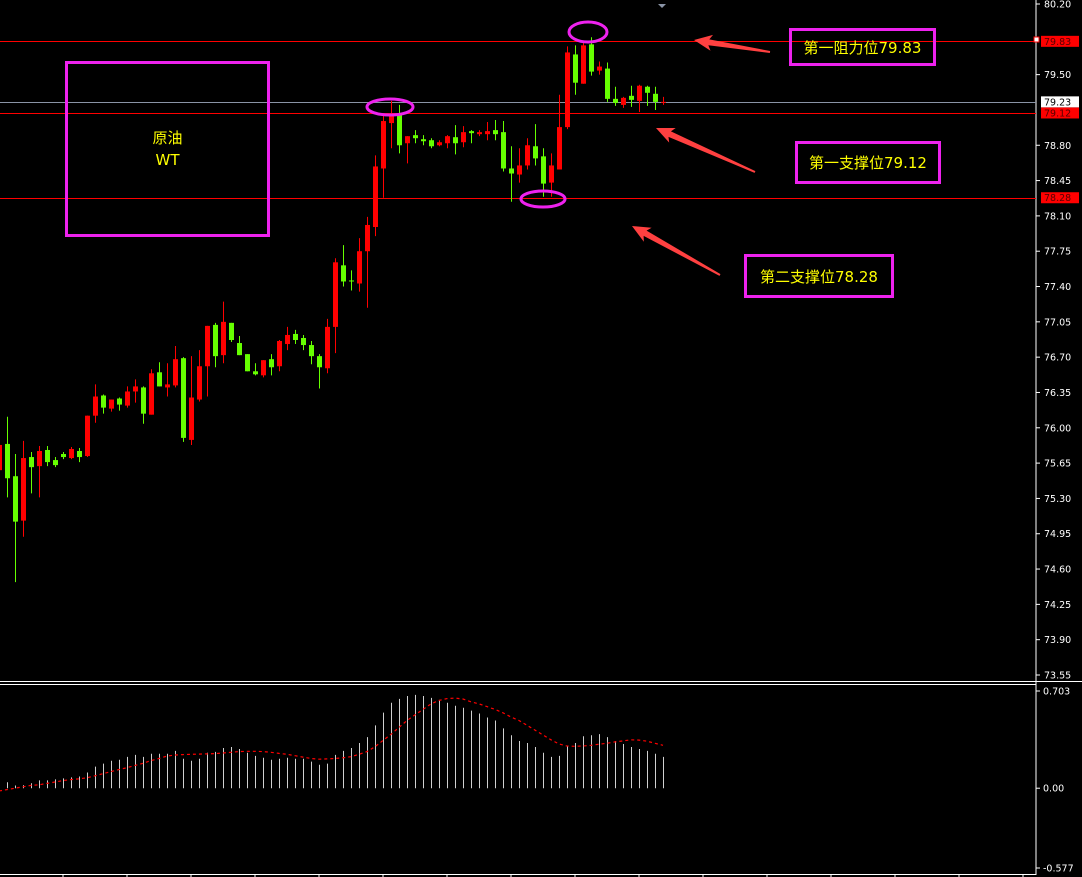  I want to click on price-tick-label: 77.75, so click(1057, 252).